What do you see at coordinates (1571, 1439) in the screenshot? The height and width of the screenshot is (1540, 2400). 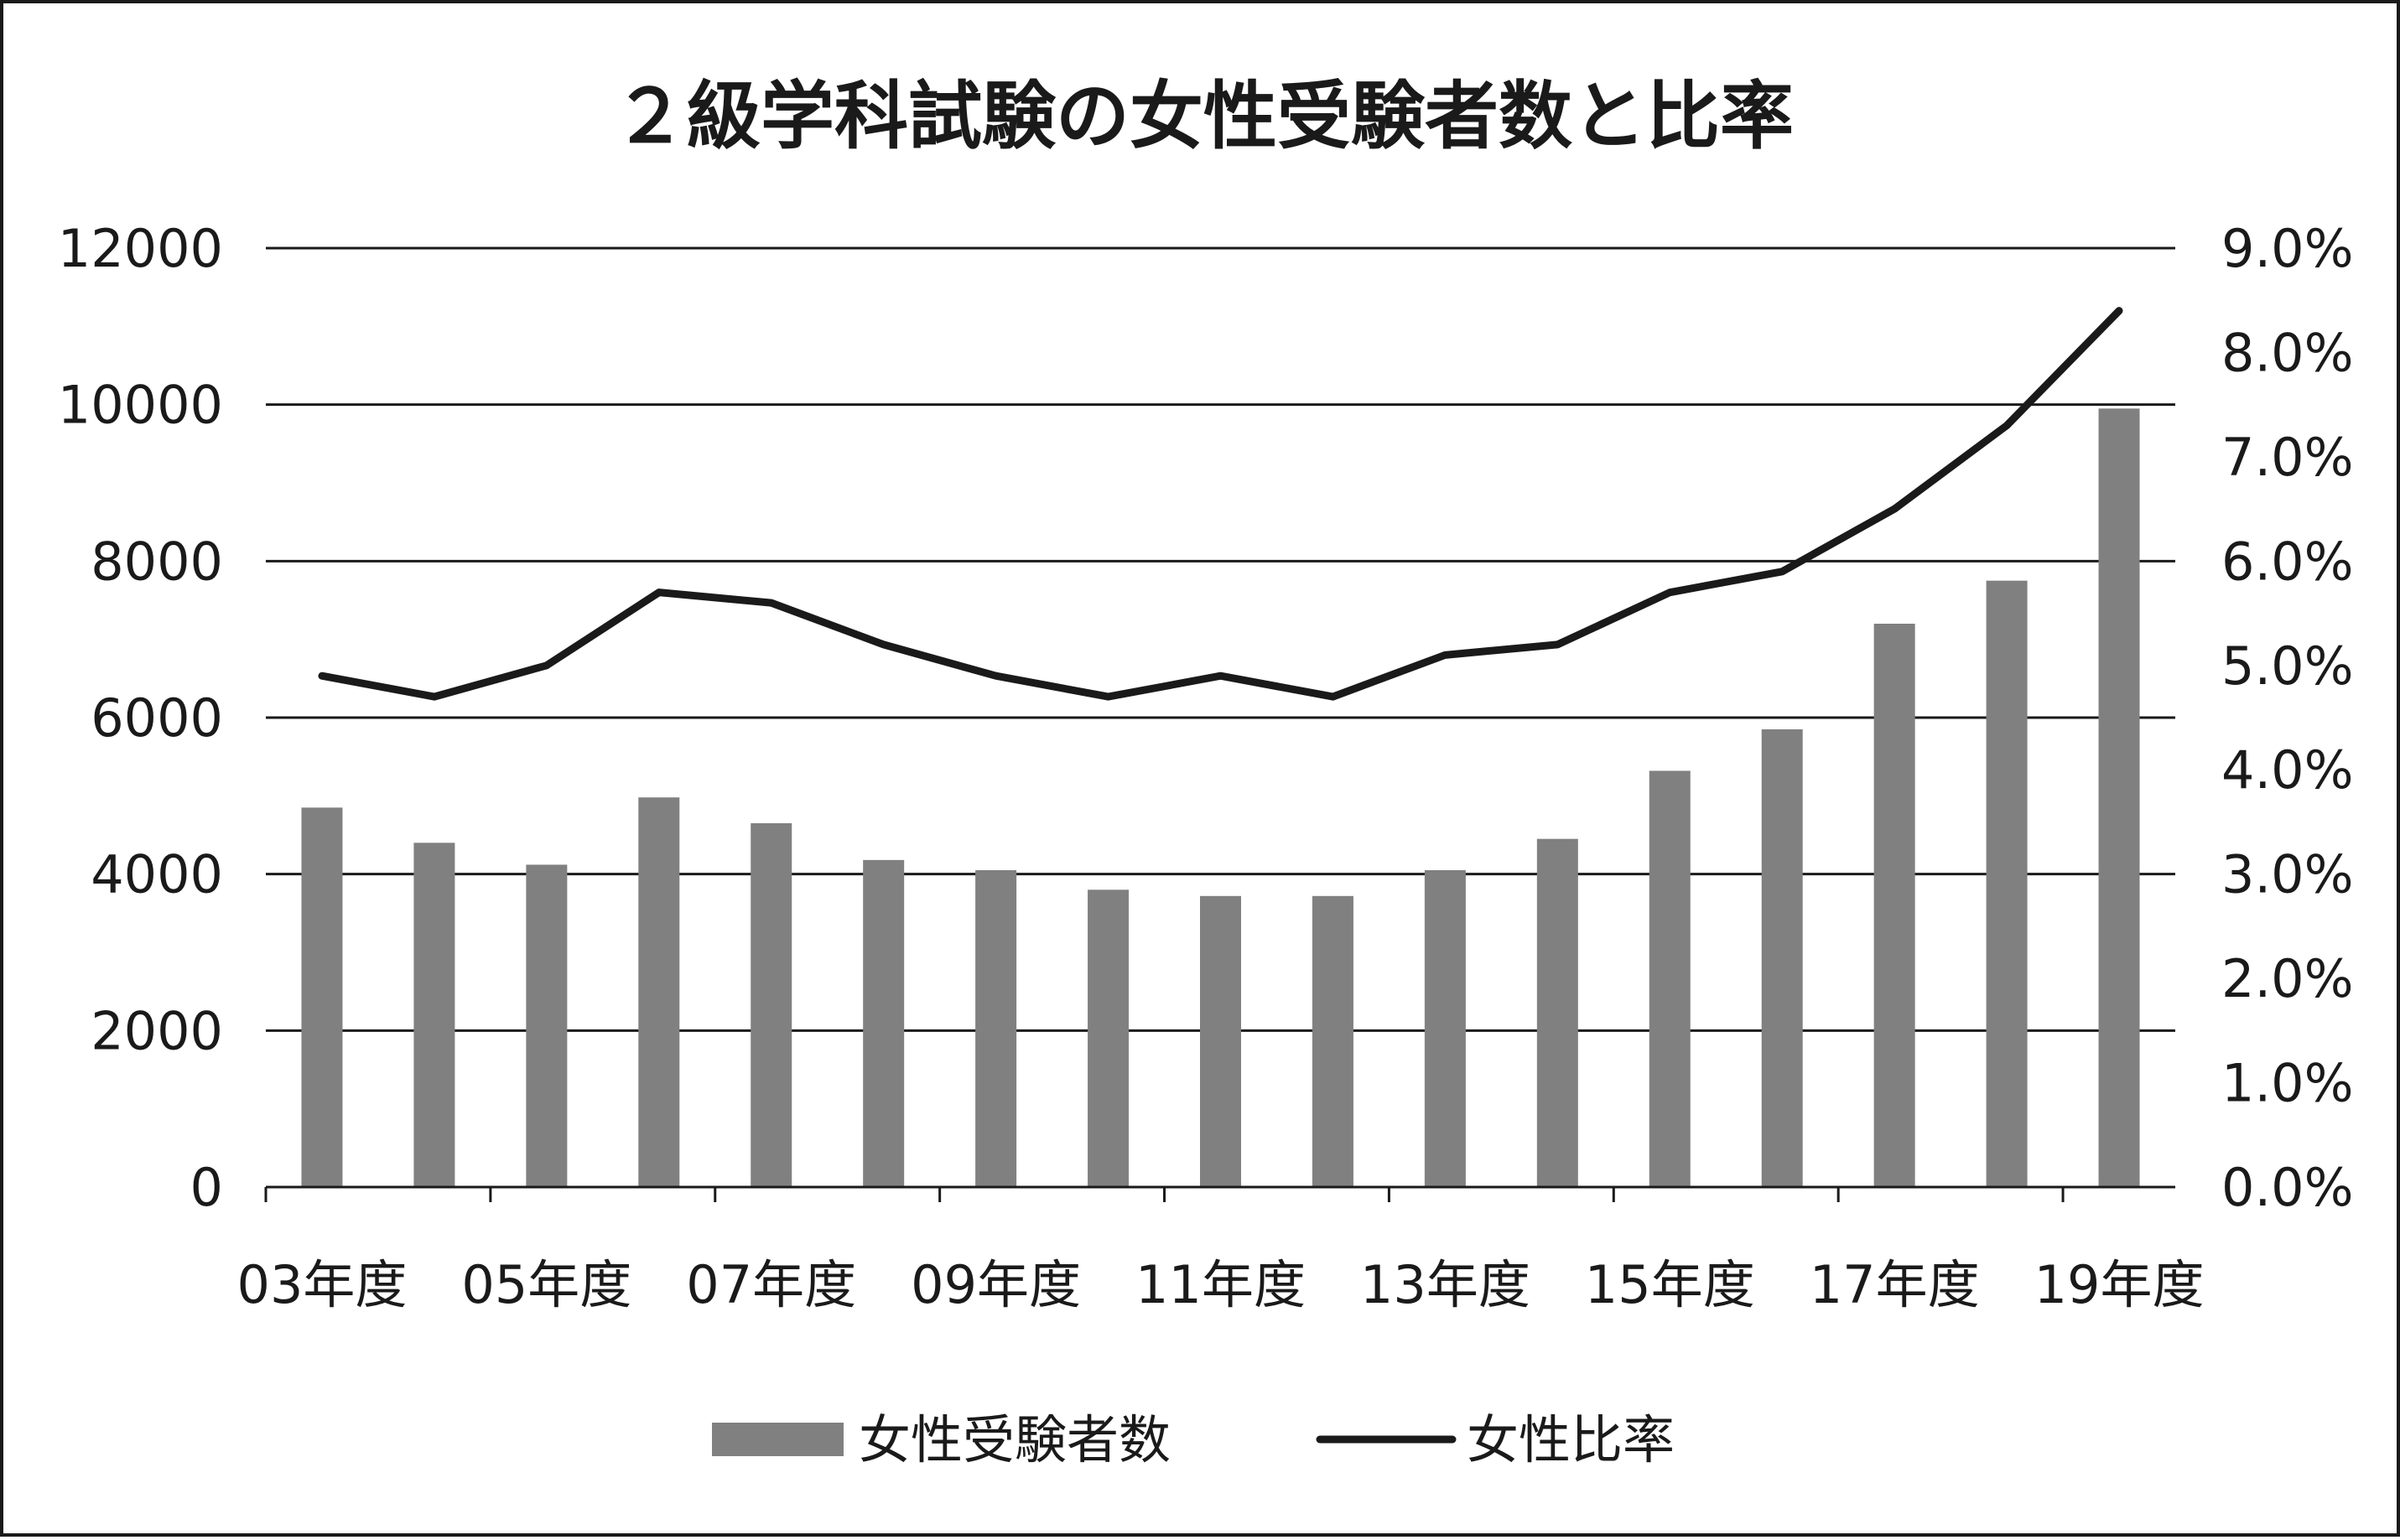 I see `legend-label-line: 女性比率` at bounding box center [1571, 1439].